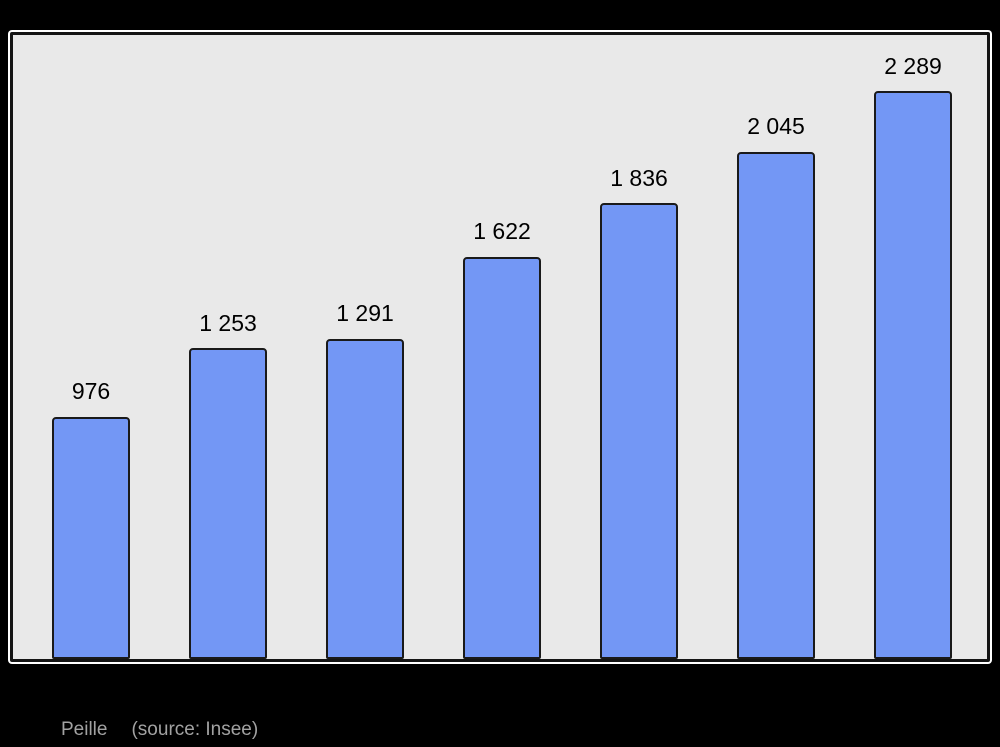 The width and height of the screenshot is (1000, 747). What do you see at coordinates (639, 178) in the screenshot?
I see `bar-value-label: 1 836` at bounding box center [639, 178].